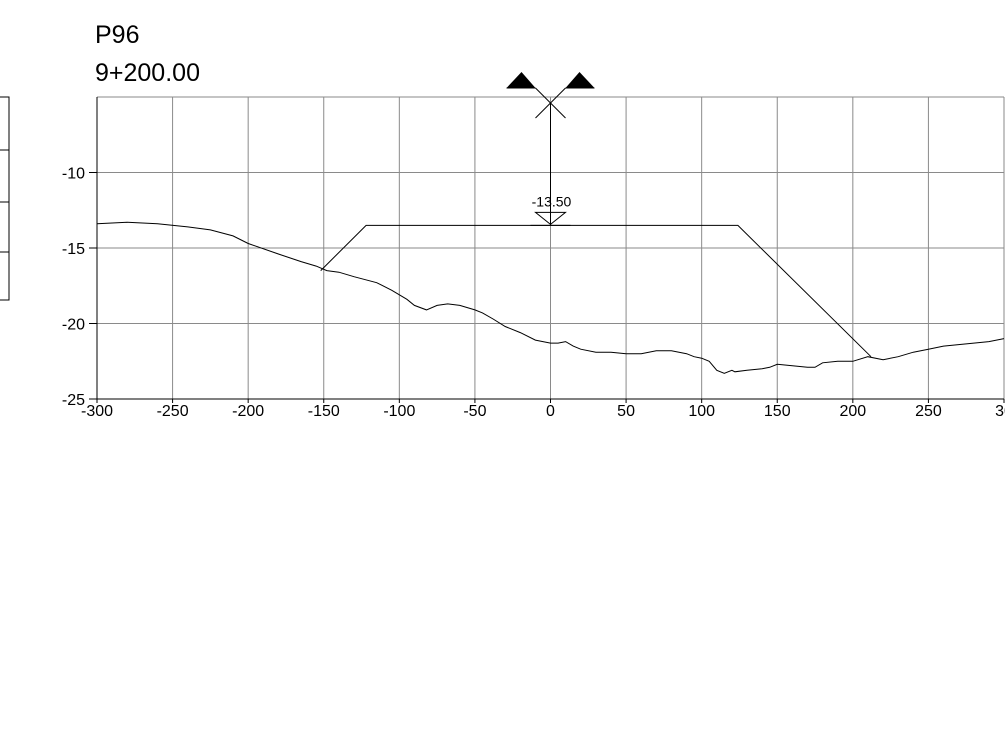 The image size is (1005, 733). Describe the element at coordinates (73, 174) in the screenshot. I see `y-tick-label: -10` at that location.